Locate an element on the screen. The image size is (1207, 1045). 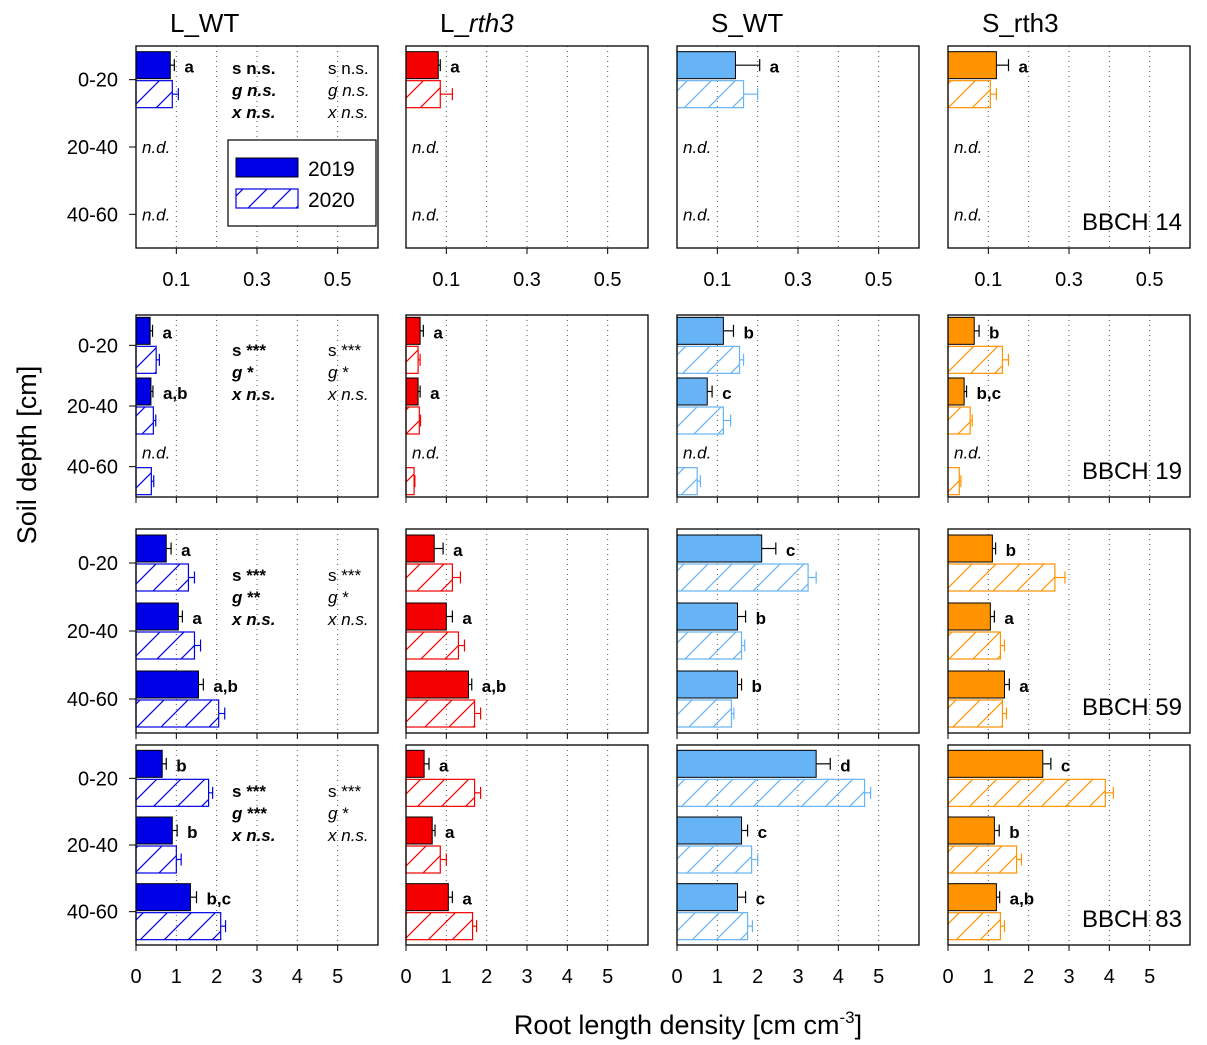
stat-bold: s *** is located at coordinates (249, 791).